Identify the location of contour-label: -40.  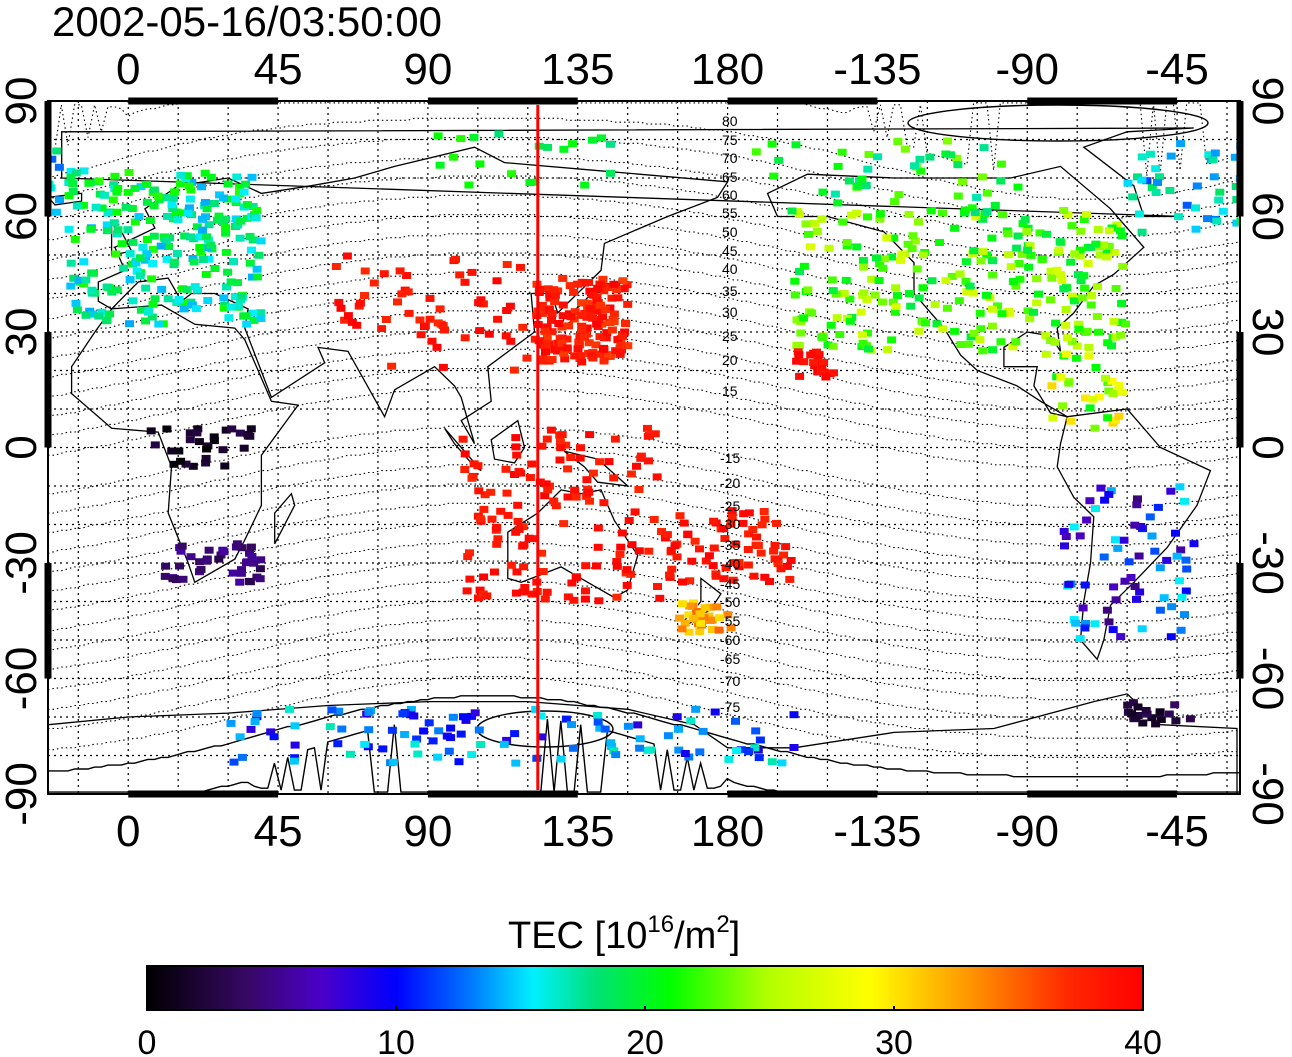
(730, 564).